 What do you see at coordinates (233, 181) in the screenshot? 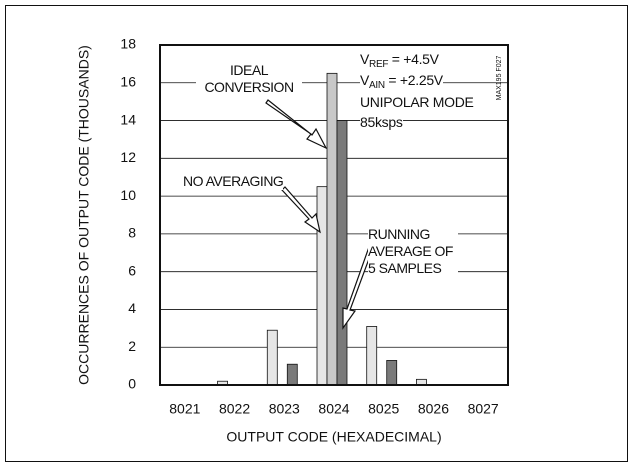
I see `series-label: NO AVERAGING` at bounding box center [233, 181].